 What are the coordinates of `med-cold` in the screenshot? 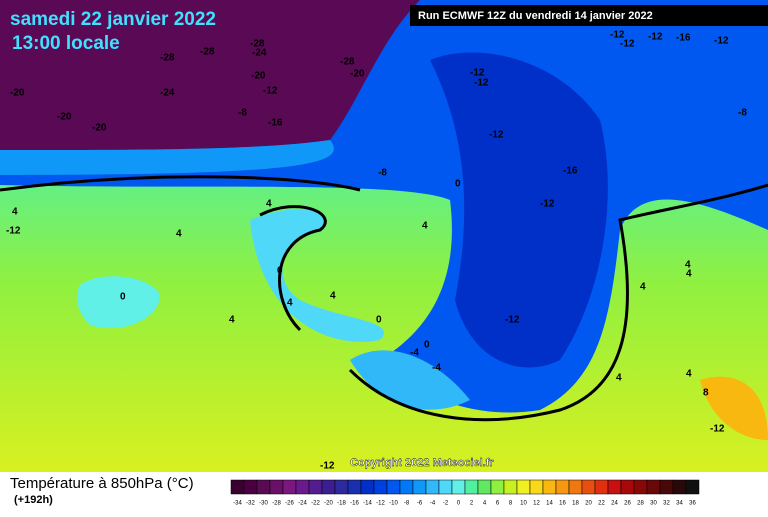 It's located at (410, 380).